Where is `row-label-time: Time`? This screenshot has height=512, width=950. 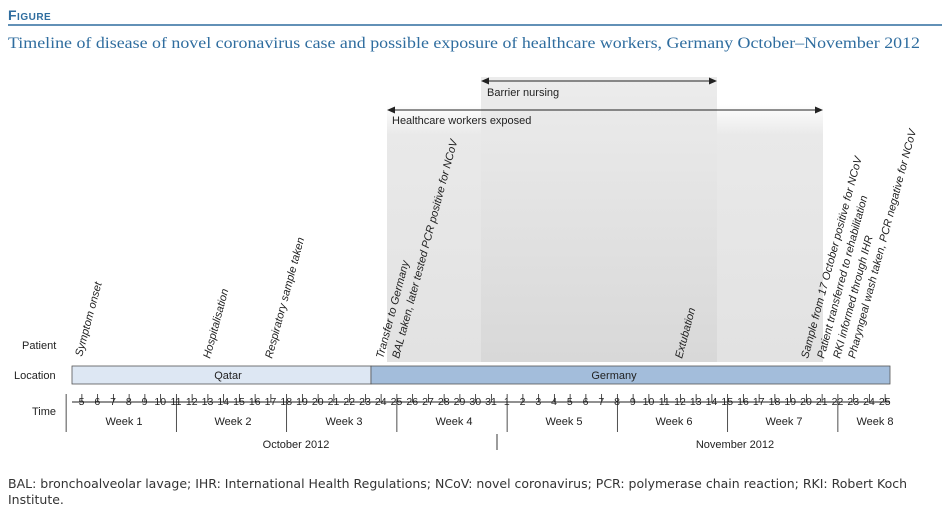 row-label-time: Time is located at coordinates (44, 412).